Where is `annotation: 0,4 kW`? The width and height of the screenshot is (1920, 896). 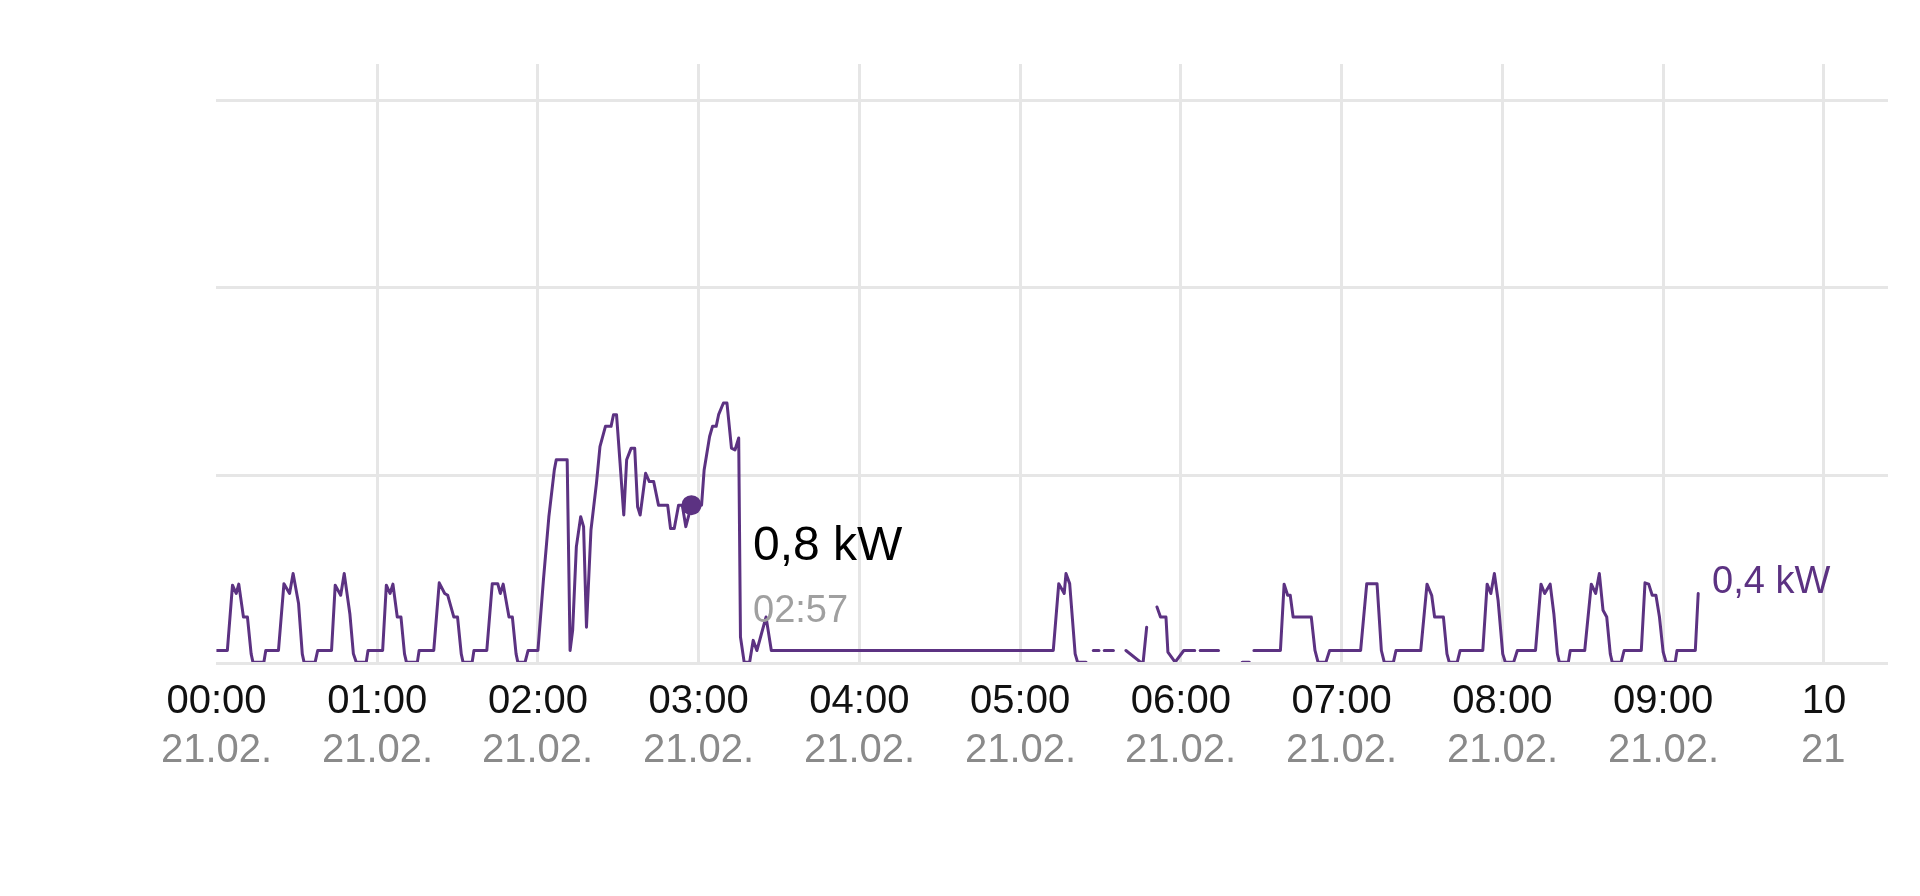 annotation: 0,4 kW is located at coordinates (1771, 580).